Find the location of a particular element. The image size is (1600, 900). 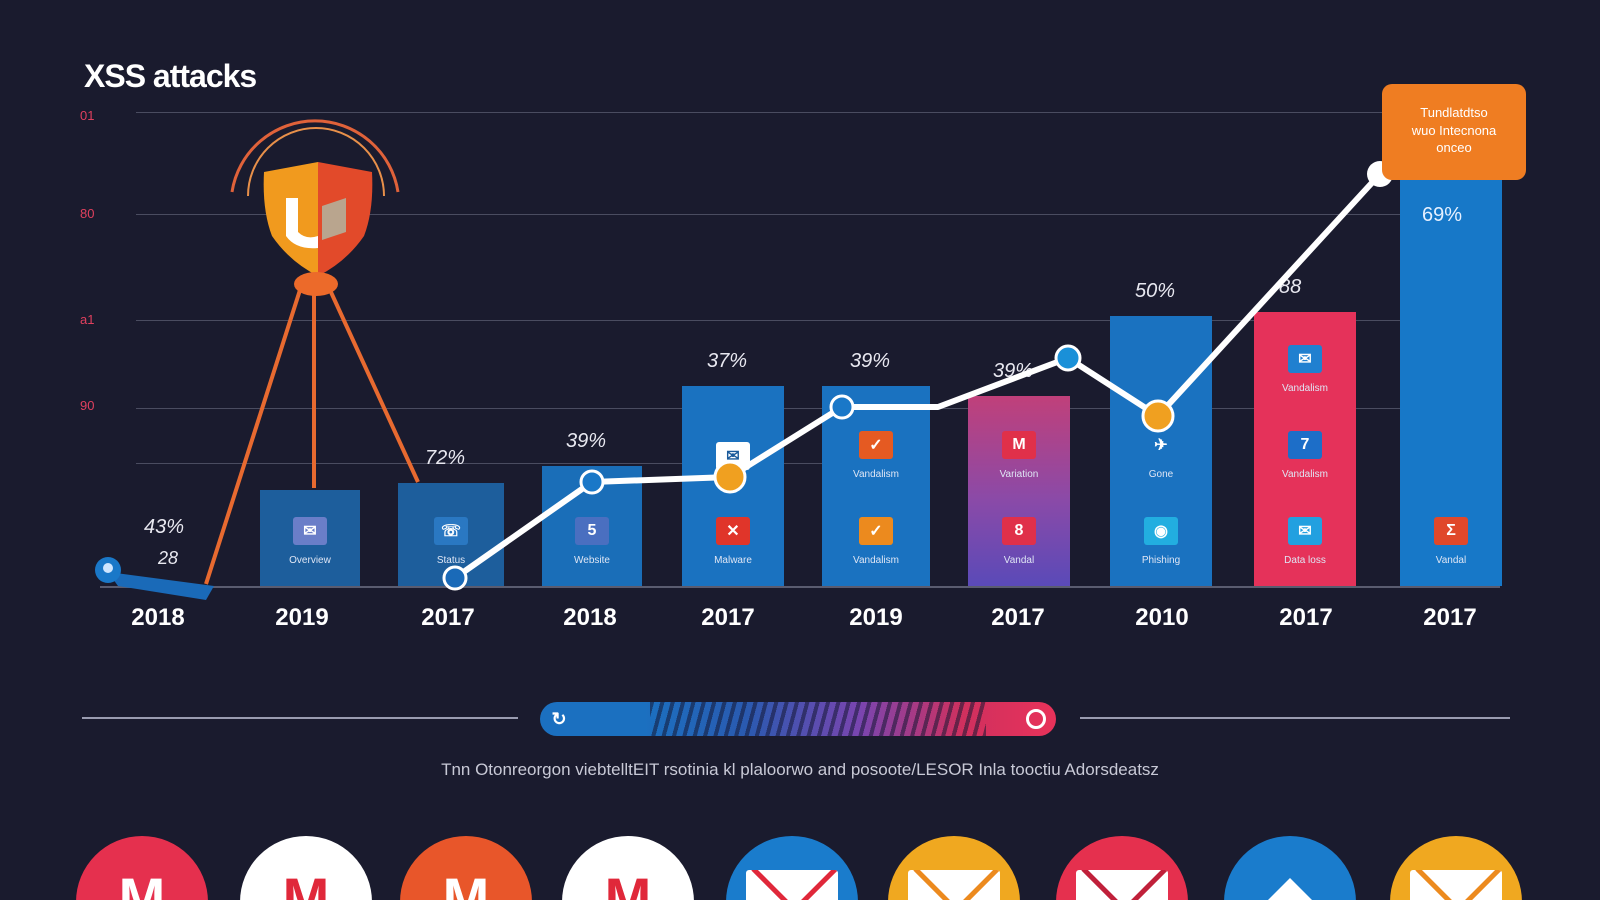

bar-icon-cell: 8 Vandal is located at coordinates (1019, 541).